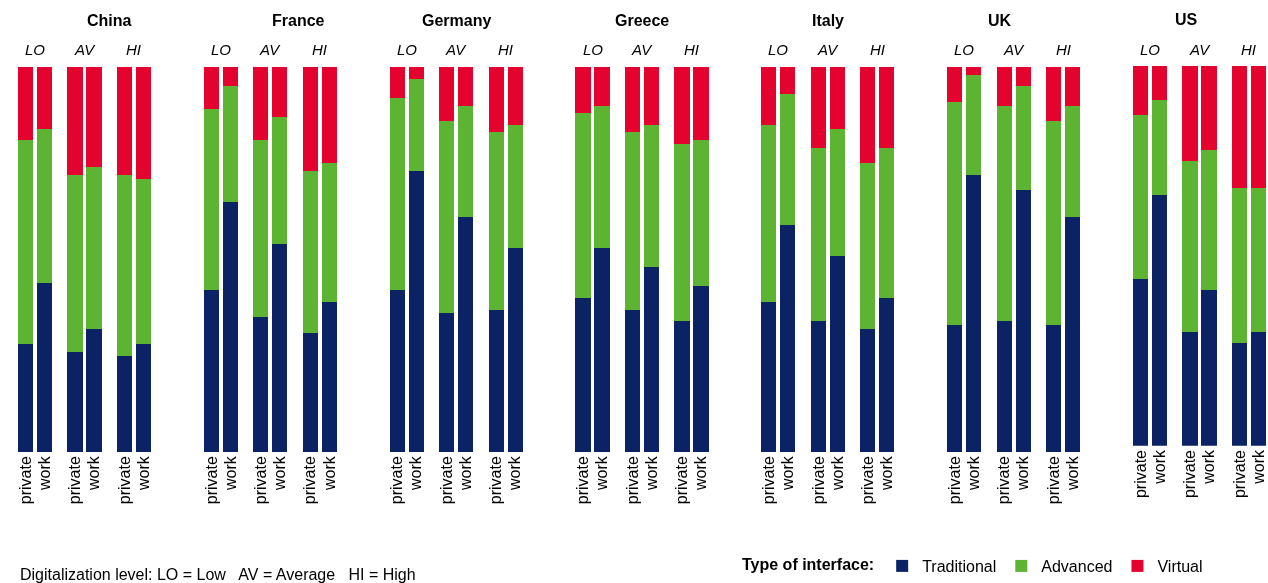  I want to click on legend-label: Advanced, so click(1077, 567).